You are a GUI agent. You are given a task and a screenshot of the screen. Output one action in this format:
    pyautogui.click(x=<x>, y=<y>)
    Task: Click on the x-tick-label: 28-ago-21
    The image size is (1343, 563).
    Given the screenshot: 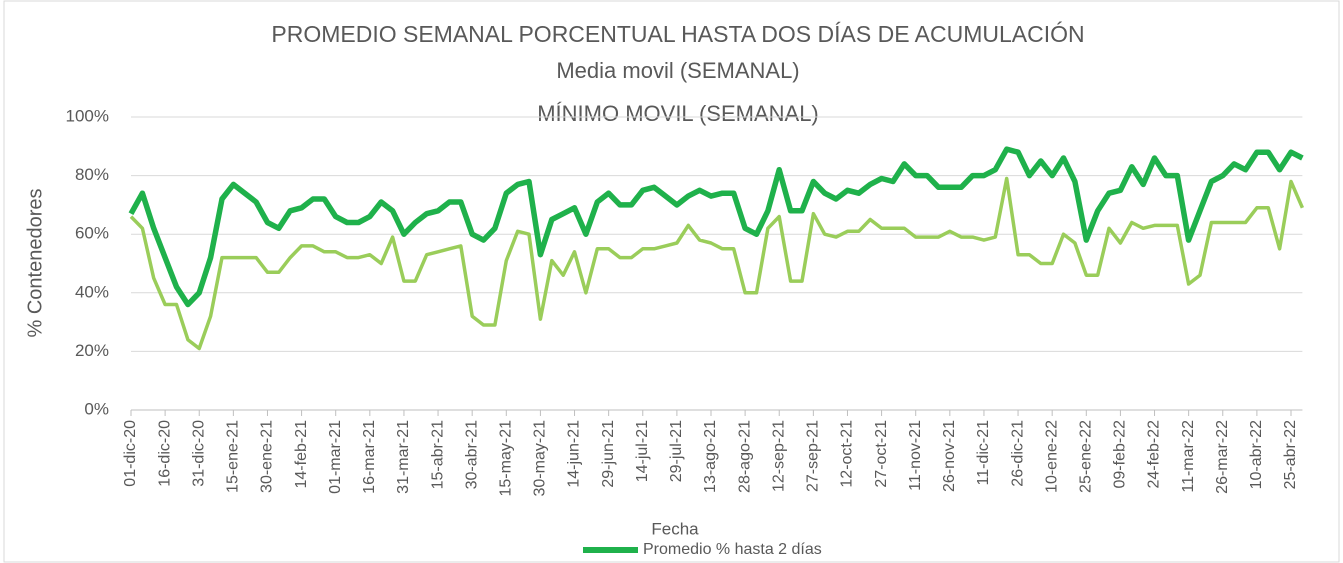 What is the action you would take?
    pyautogui.click(x=744, y=456)
    